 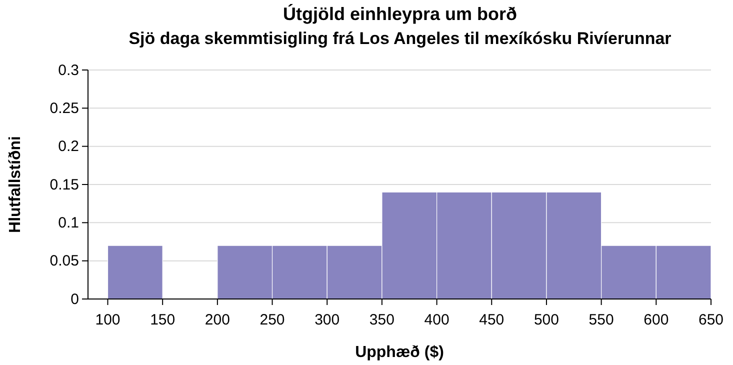 I want to click on x-tick-label: 250, so click(x=272, y=320).